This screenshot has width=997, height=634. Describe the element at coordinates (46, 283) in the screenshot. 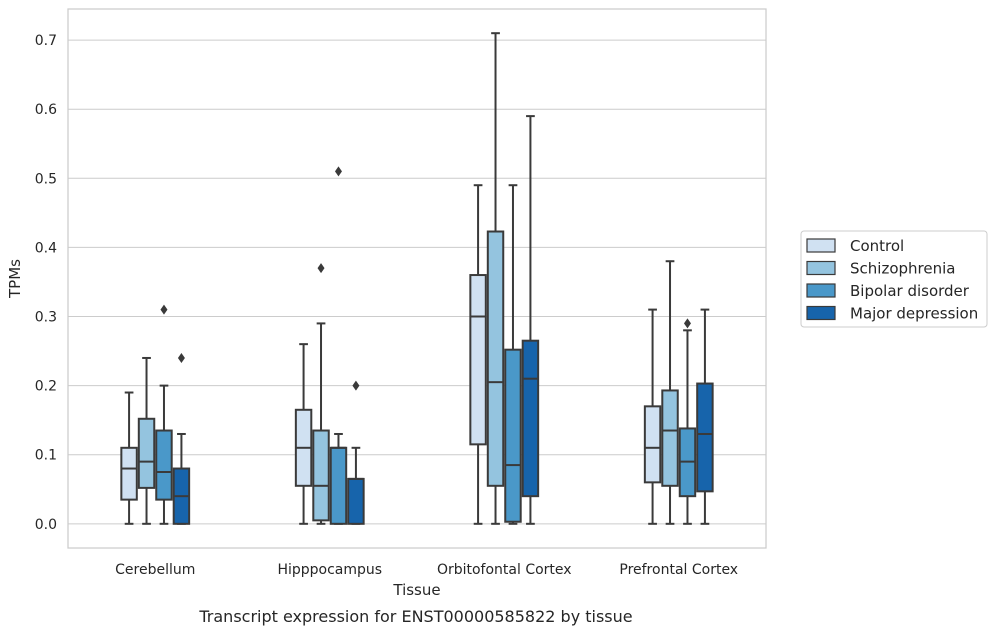

I see `y-axis-ticks: 0.0 0.1 0.2 0.3 0.4 0.5 0.6 0.7` at that location.